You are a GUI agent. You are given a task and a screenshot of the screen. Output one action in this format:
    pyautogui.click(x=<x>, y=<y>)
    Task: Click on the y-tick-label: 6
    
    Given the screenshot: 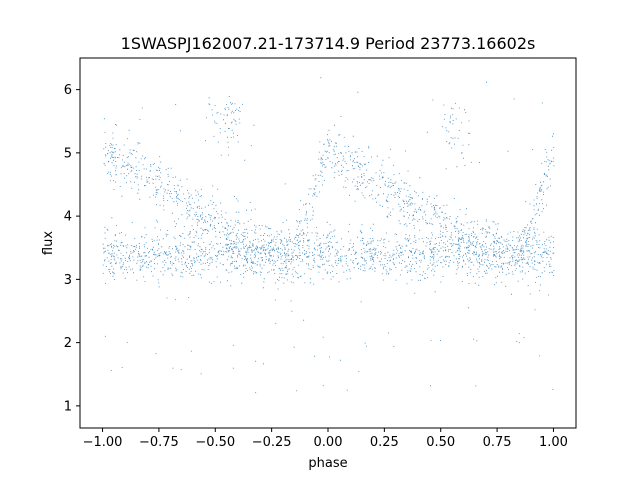 What is the action you would take?
    pyautogui.click(x=68, y=90)
    